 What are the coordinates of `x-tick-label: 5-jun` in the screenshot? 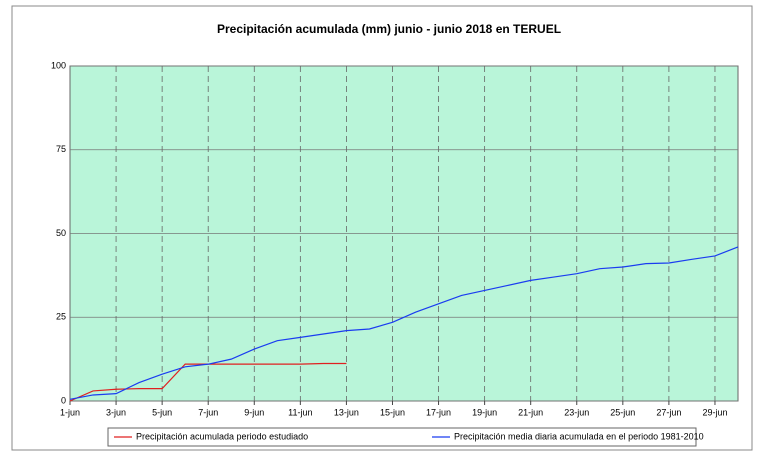 It's located at (162, 412).